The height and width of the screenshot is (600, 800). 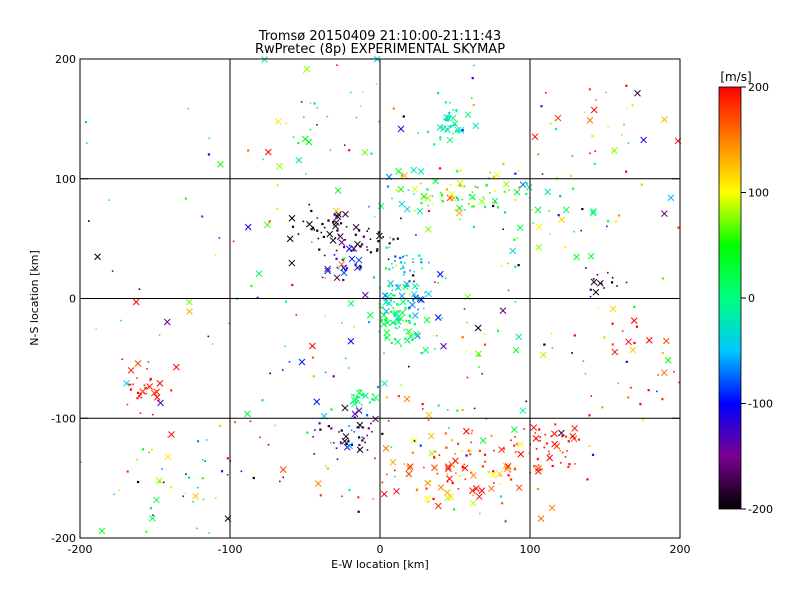 What do you see at coordinates (65, 59) in the screenshot?
I see `y-tick-label: 200` at bounding box center [65, 59].